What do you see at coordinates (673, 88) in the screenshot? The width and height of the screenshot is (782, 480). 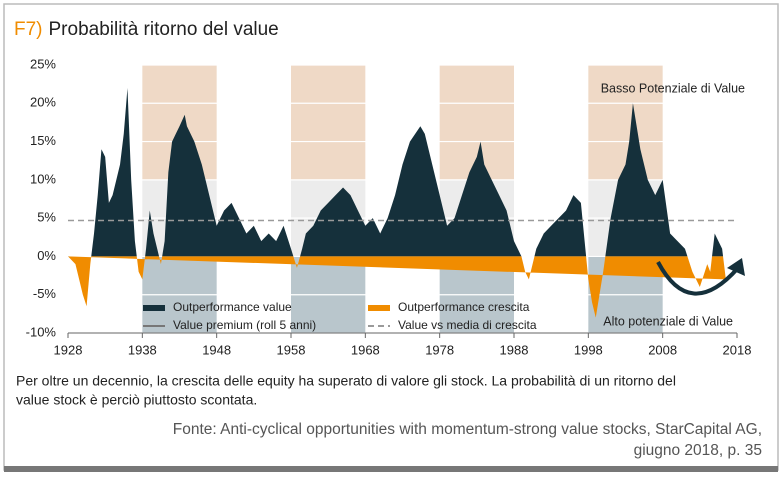 I see `annotation: Basso Potenziale di Value` at bounding box center [673, 88].